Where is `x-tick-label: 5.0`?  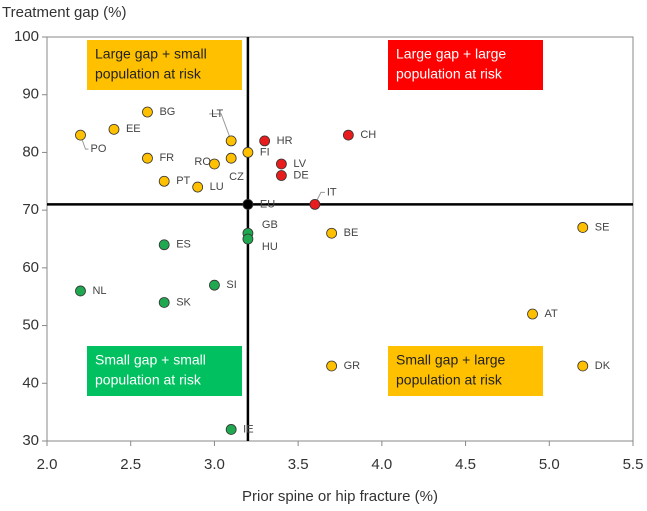 x-tick-label: 5.0 is located at coordinates (549, 464).